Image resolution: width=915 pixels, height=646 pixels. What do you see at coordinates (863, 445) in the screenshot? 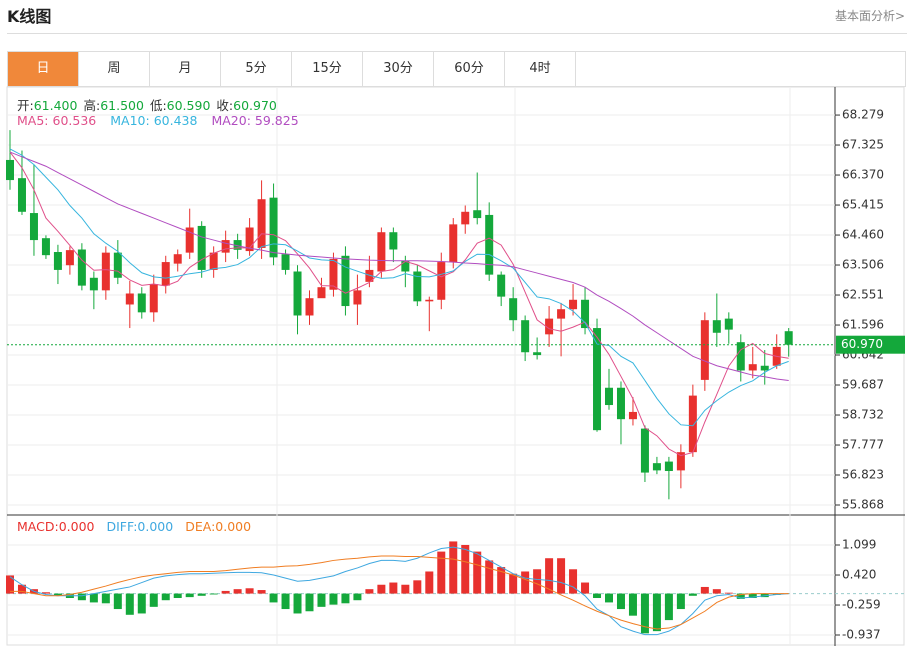
I see `y-tick-label: 57.777` at bounding box center [863, 445].